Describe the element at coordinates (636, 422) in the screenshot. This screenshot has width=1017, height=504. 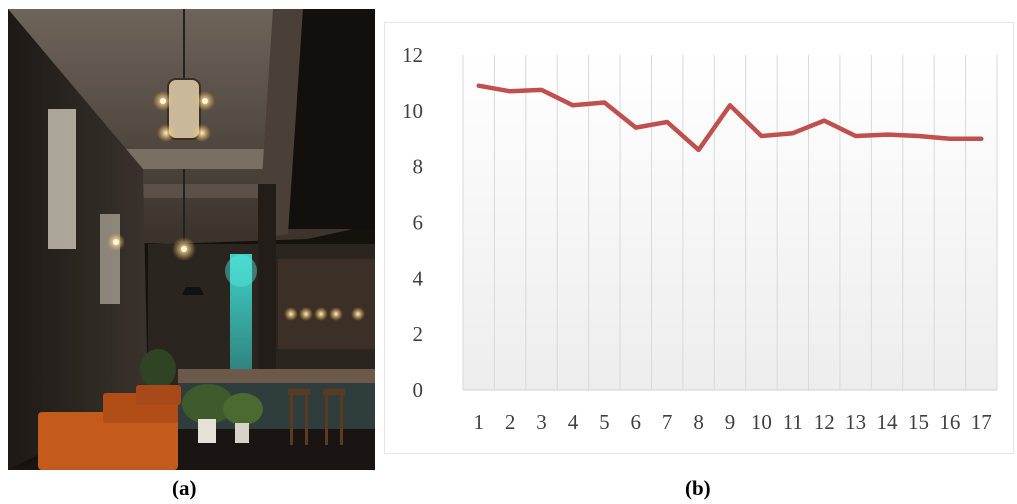
I see `x-tick-label: 6` at that location.